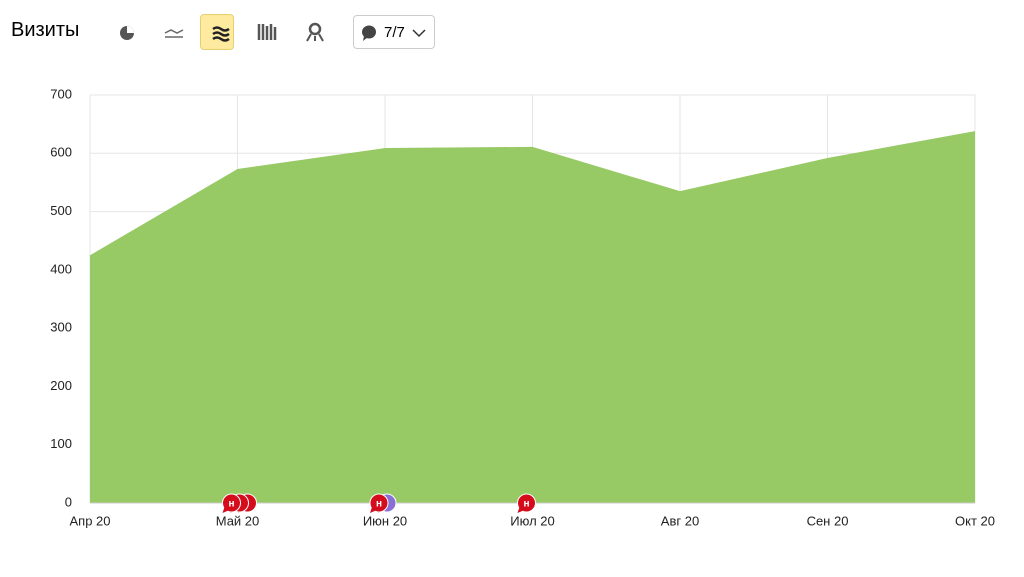 The image size is (1024, 577). I want to click on chevron, so click(419, 33).